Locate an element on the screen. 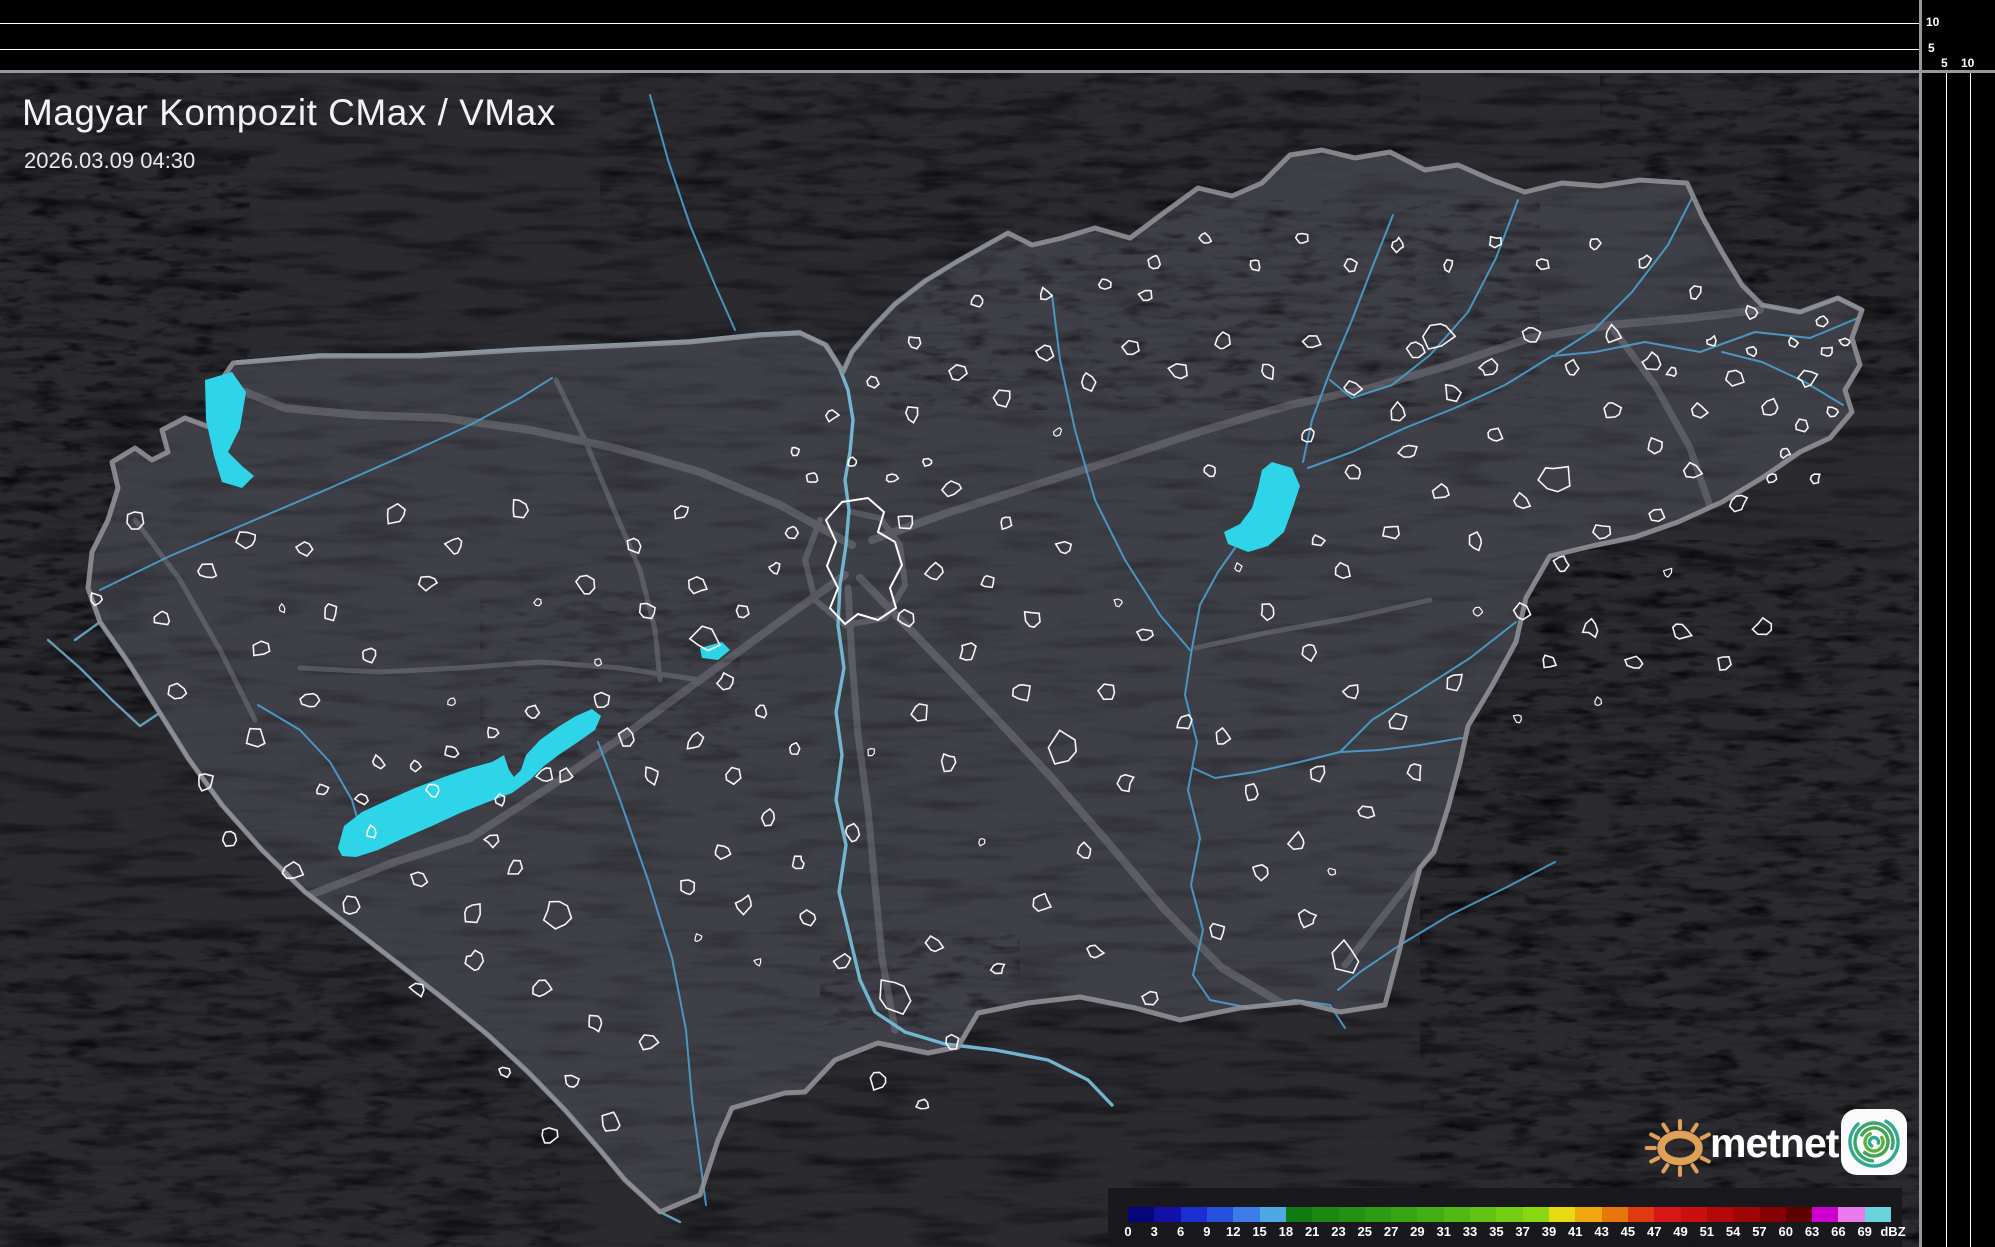  river-maros is located at coordinates (1446, 926).